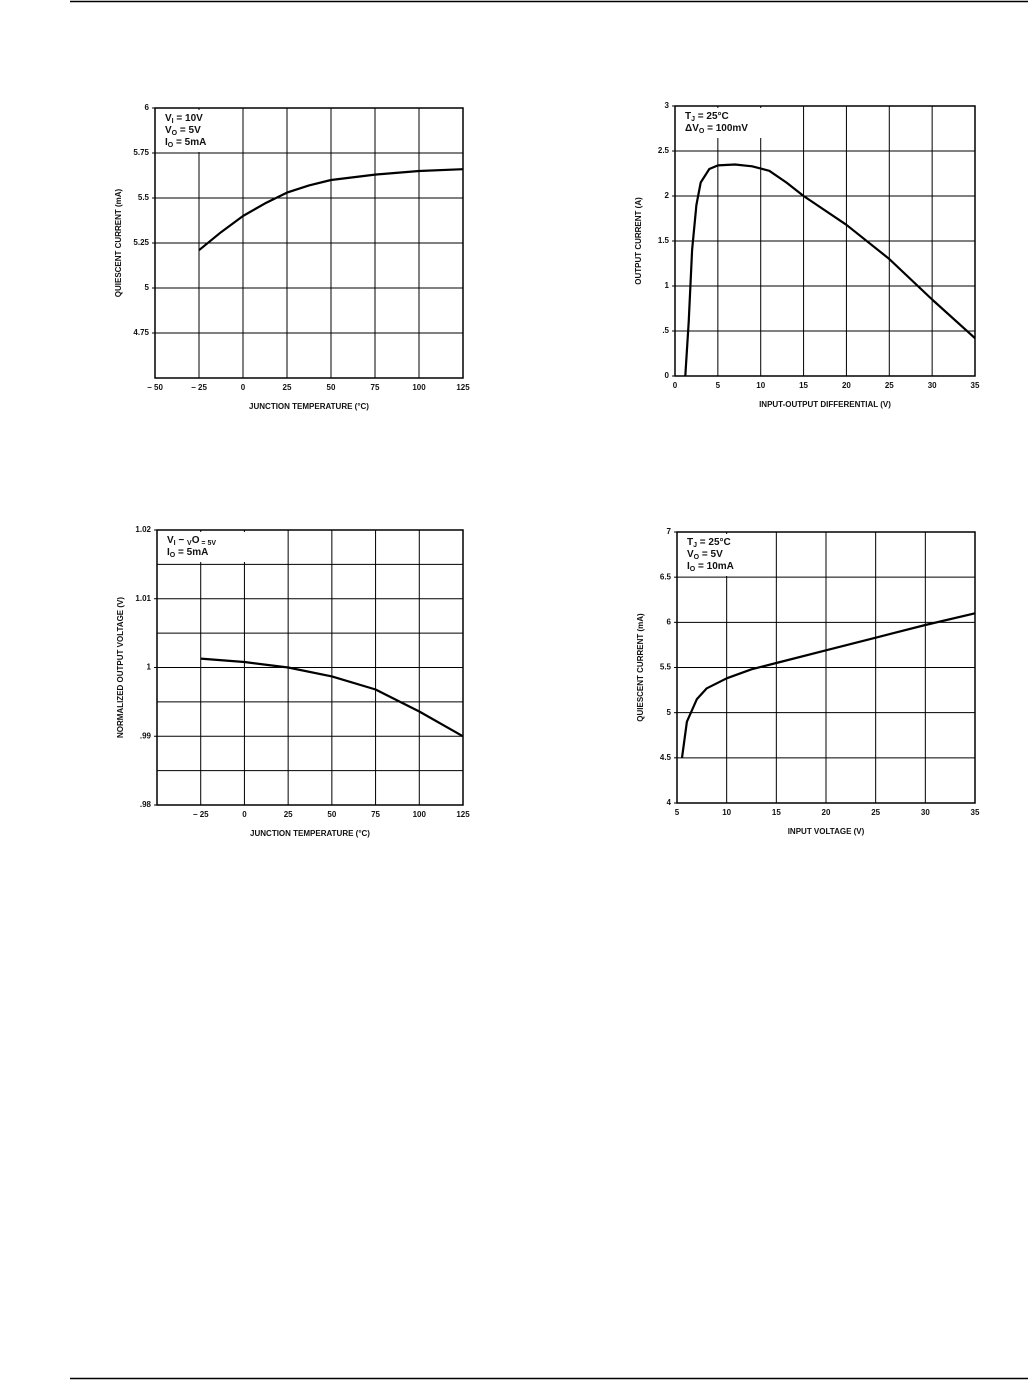 This screenshot has width=1028, height=1381. I want to click on y-tick-label: 4, so click(669, 802).